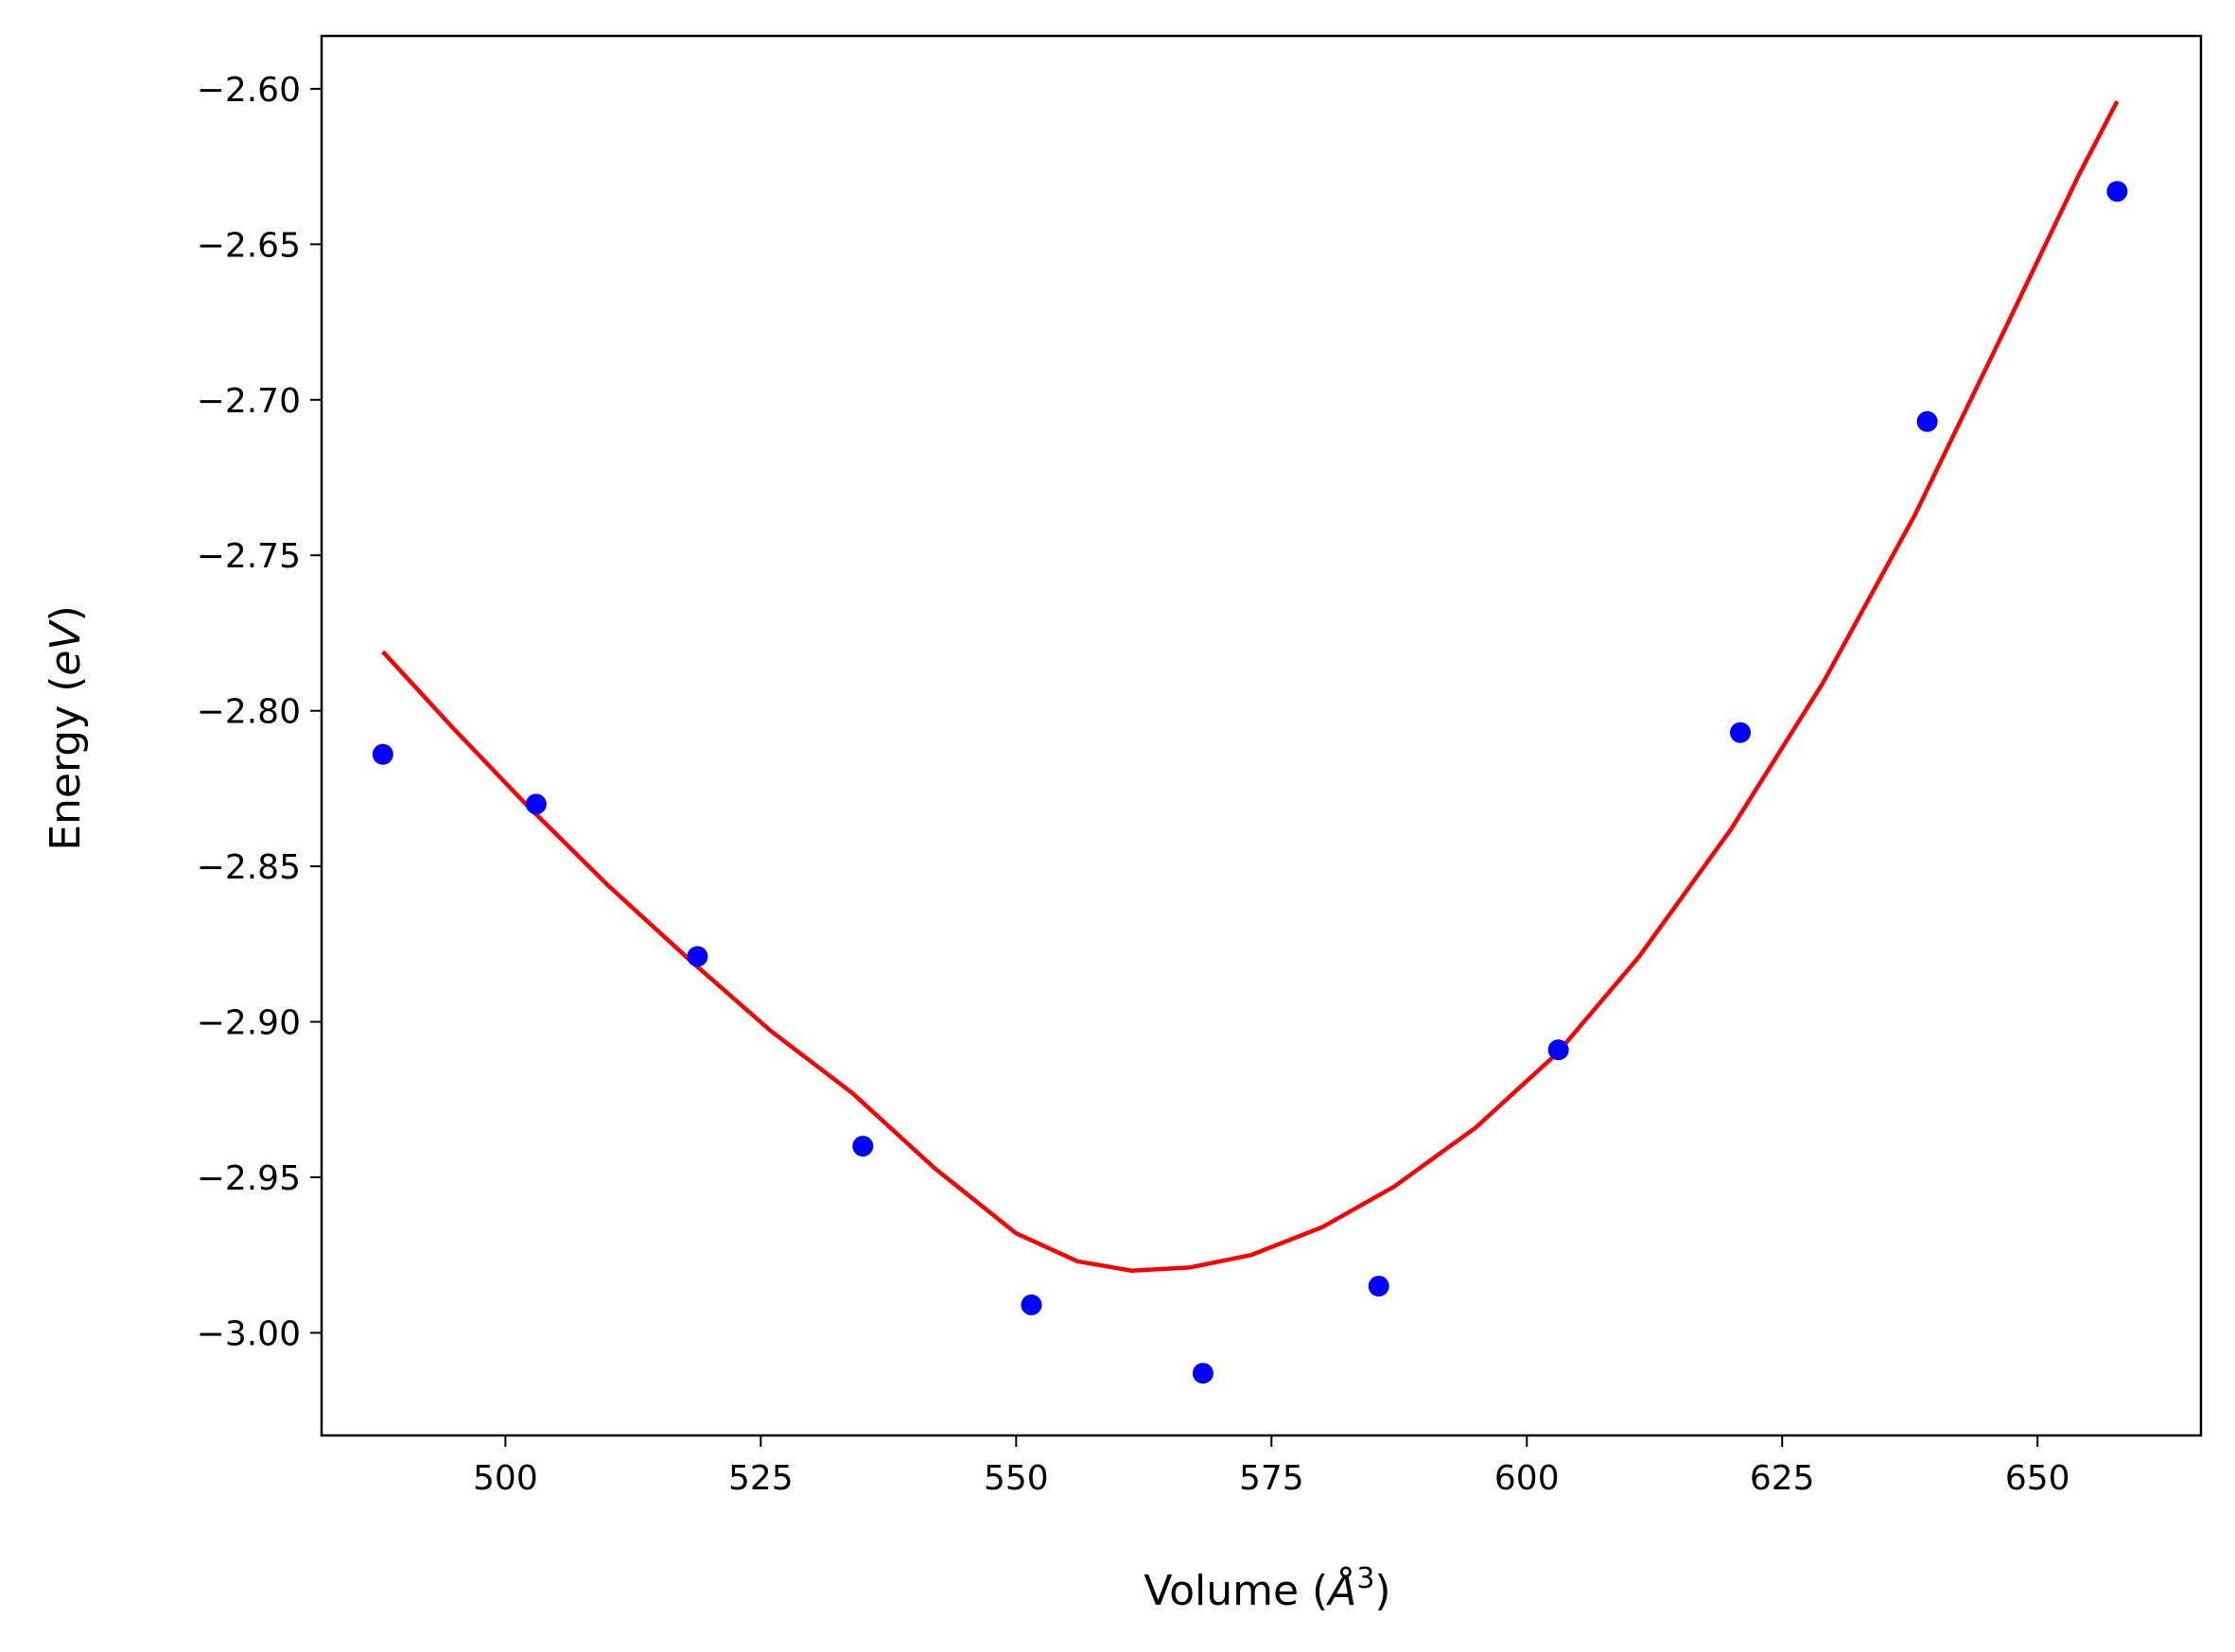  Describe the element at coordinates (249, 713) in the screenshot. I see `y-tick-label: −2.80` at that location.